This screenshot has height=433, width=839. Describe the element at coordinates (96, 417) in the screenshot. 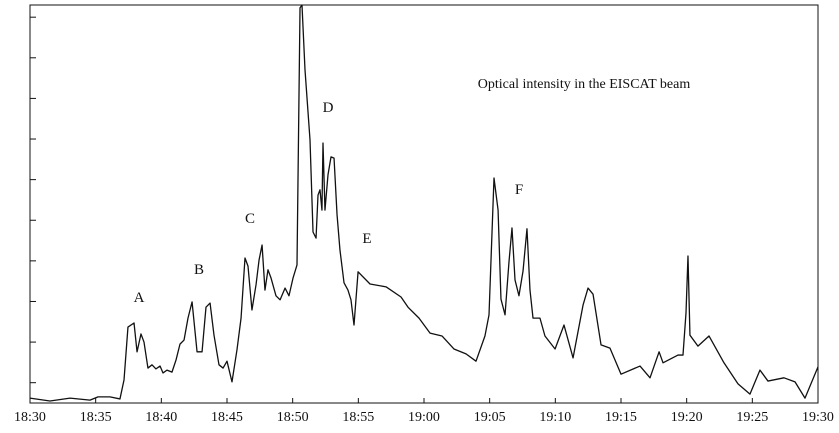

I see `x-tick-label: 18:35` at that location.